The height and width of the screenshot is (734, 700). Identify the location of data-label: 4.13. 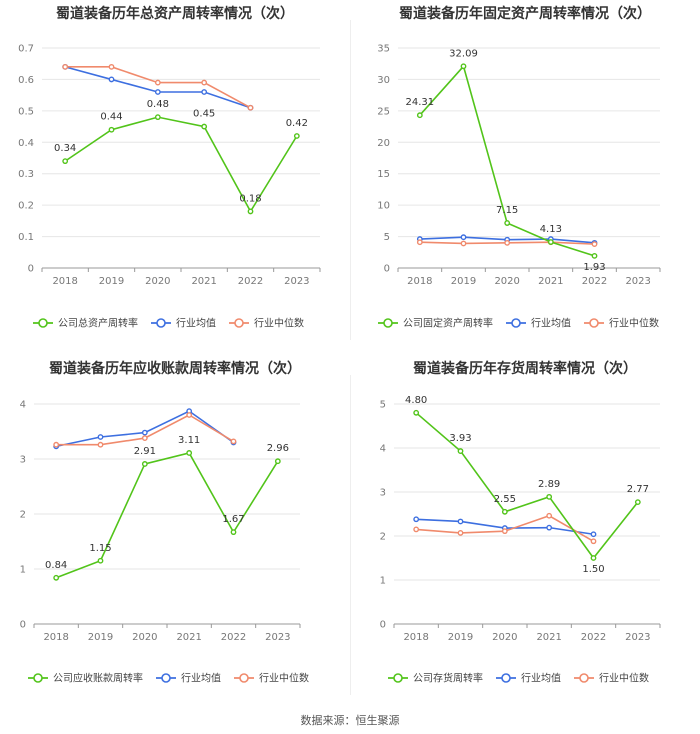
(551, 229).